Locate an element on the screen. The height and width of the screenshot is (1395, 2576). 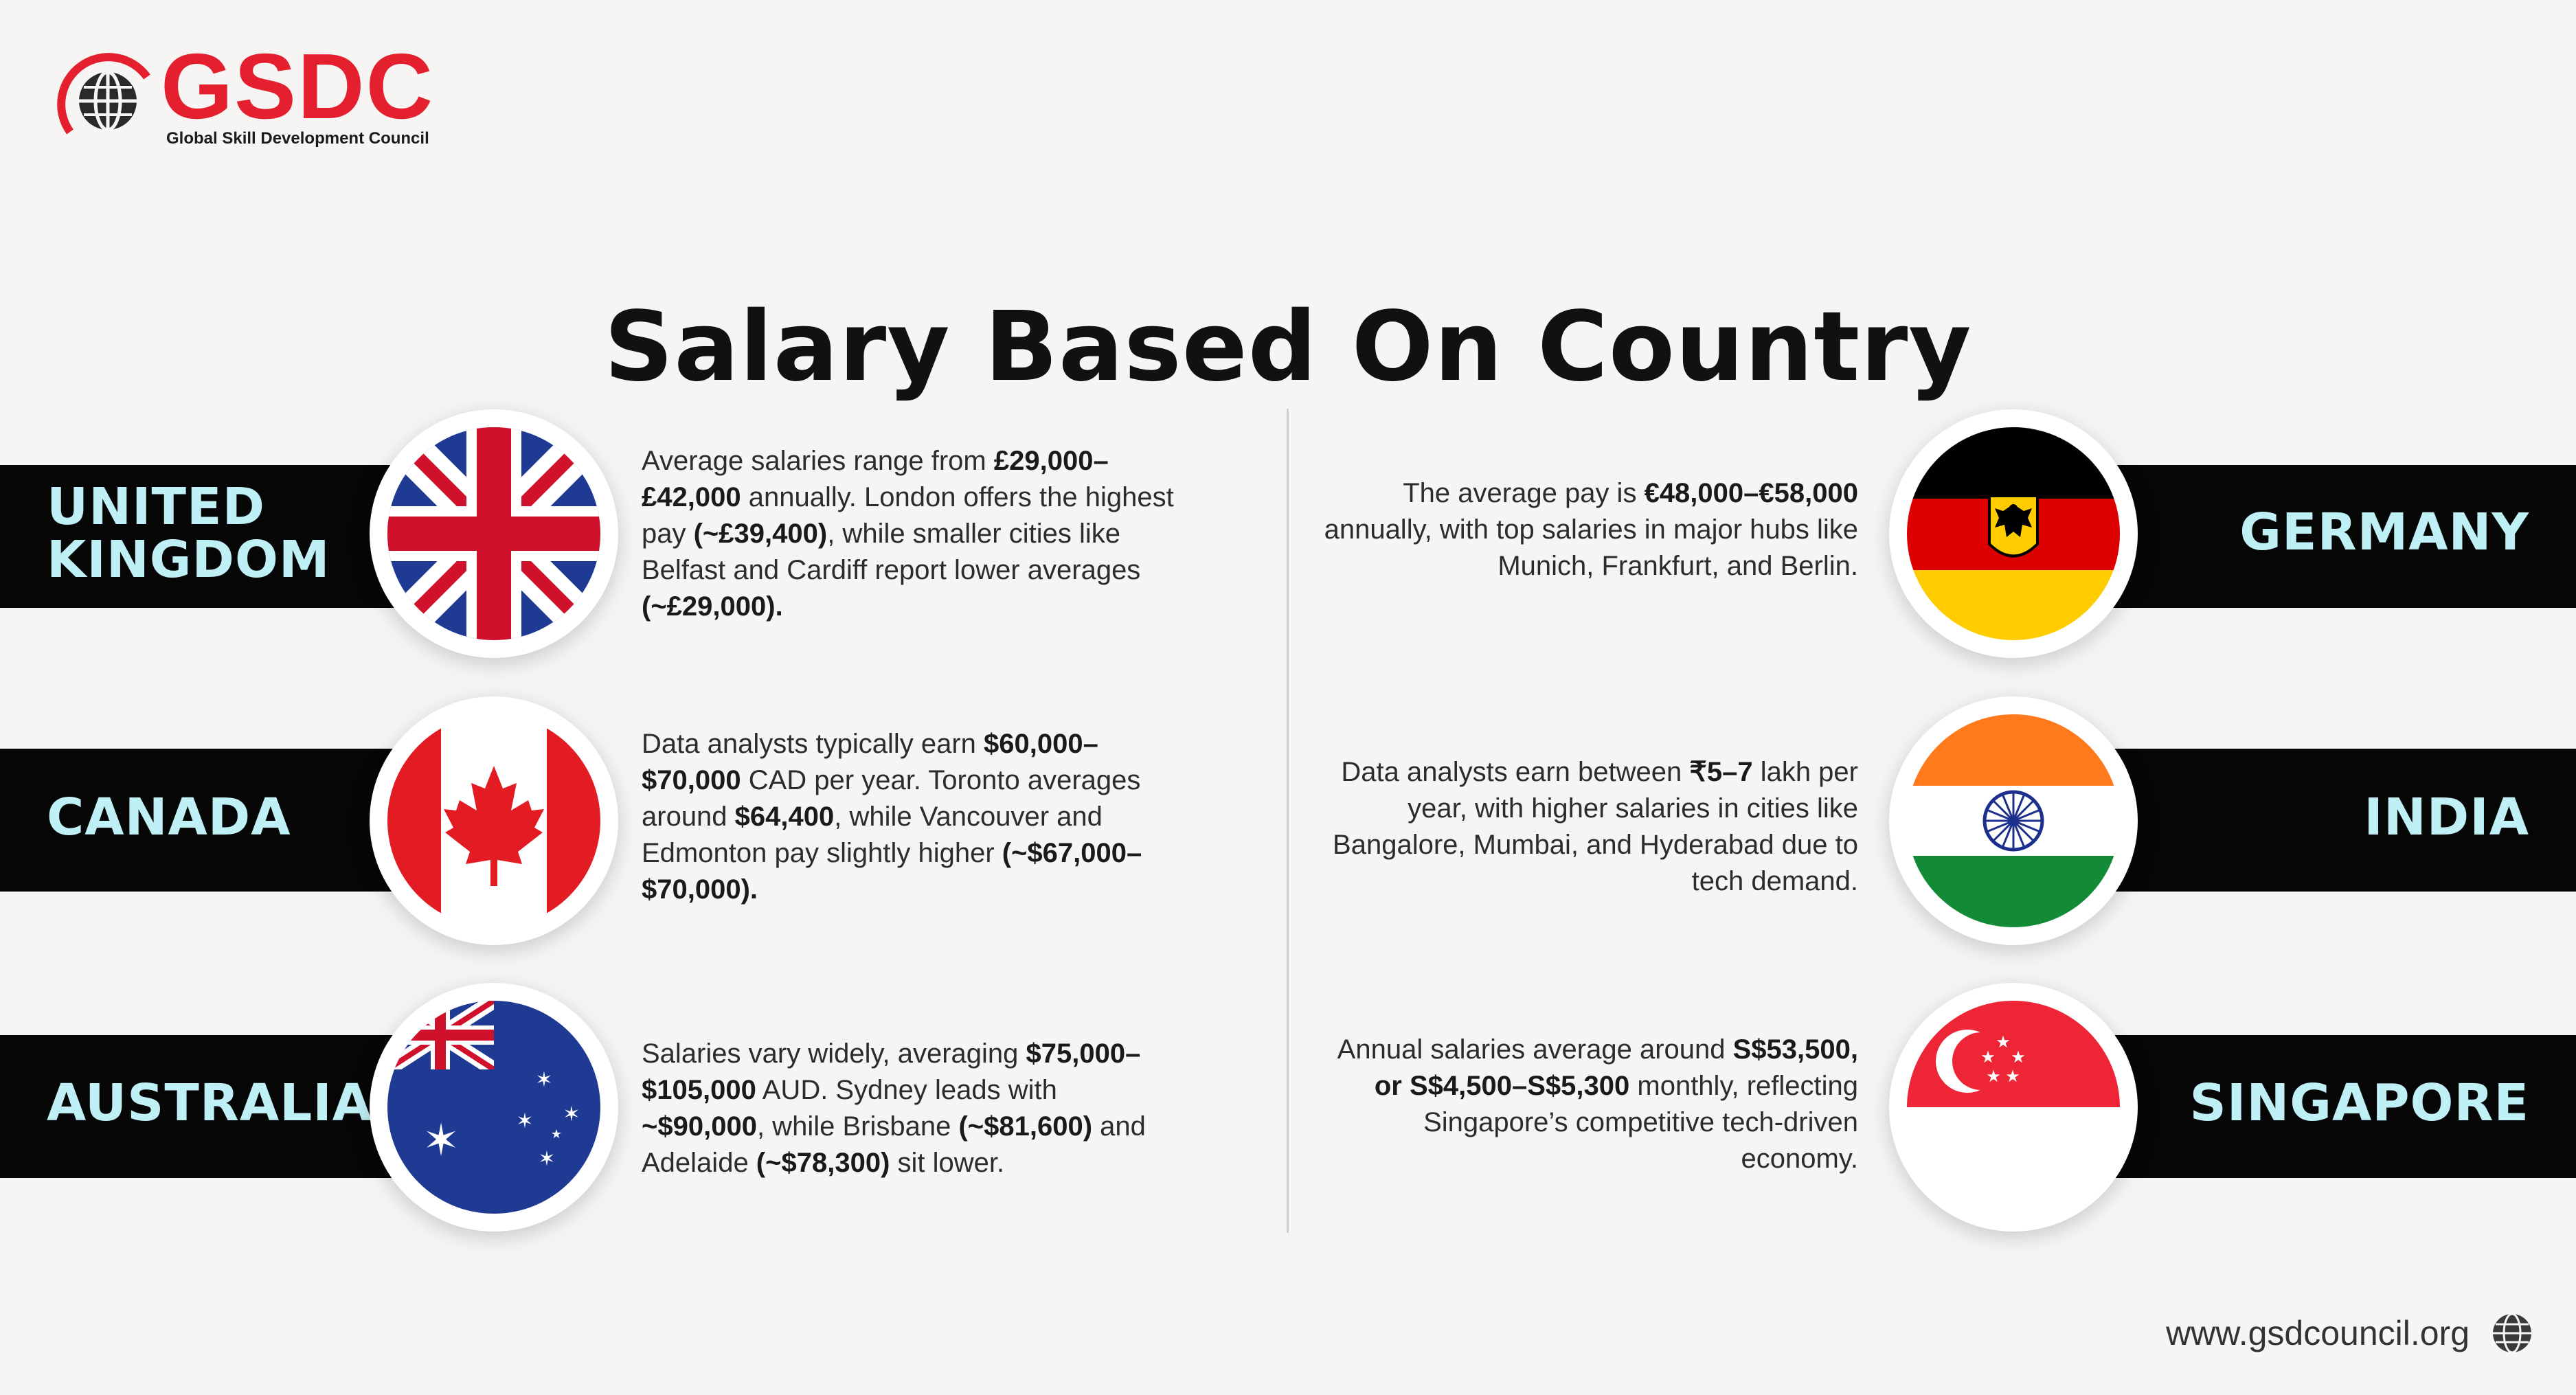
country-band-germany is located at coordinates (2328, 536).